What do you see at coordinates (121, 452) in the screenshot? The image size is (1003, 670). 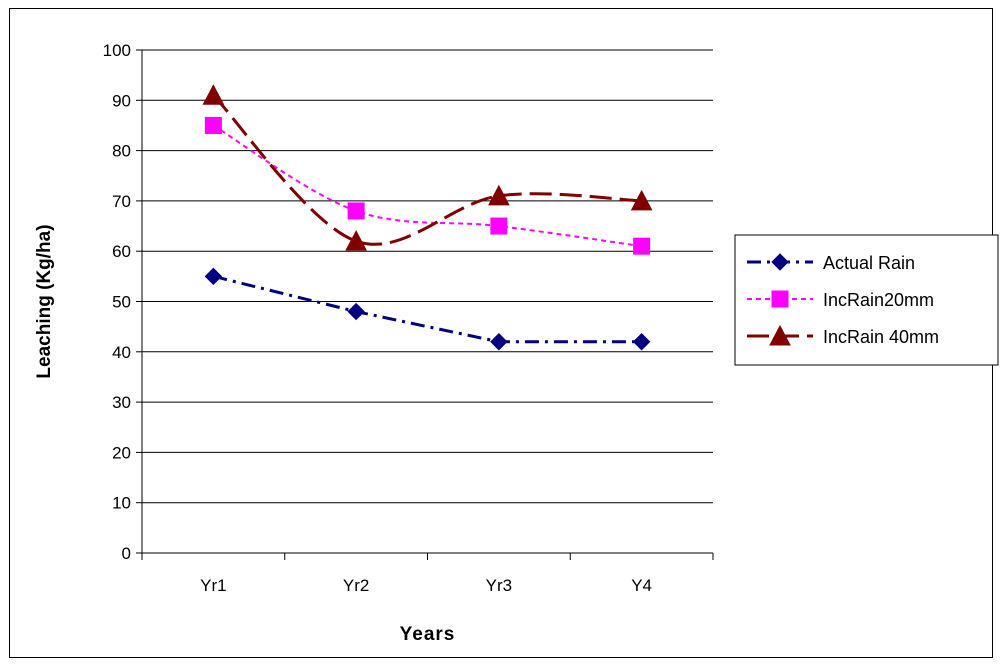 I see `y-tick-label: 20` at bounding box center [121, 452].